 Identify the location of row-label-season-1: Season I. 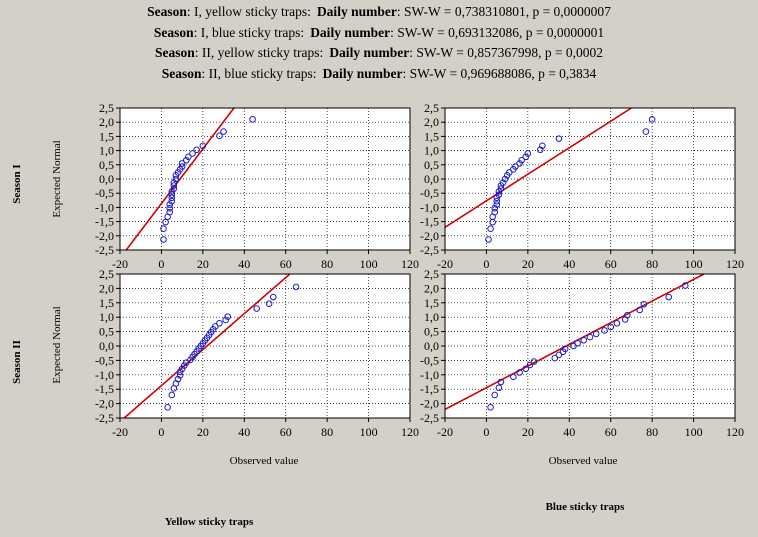
(17, 183).